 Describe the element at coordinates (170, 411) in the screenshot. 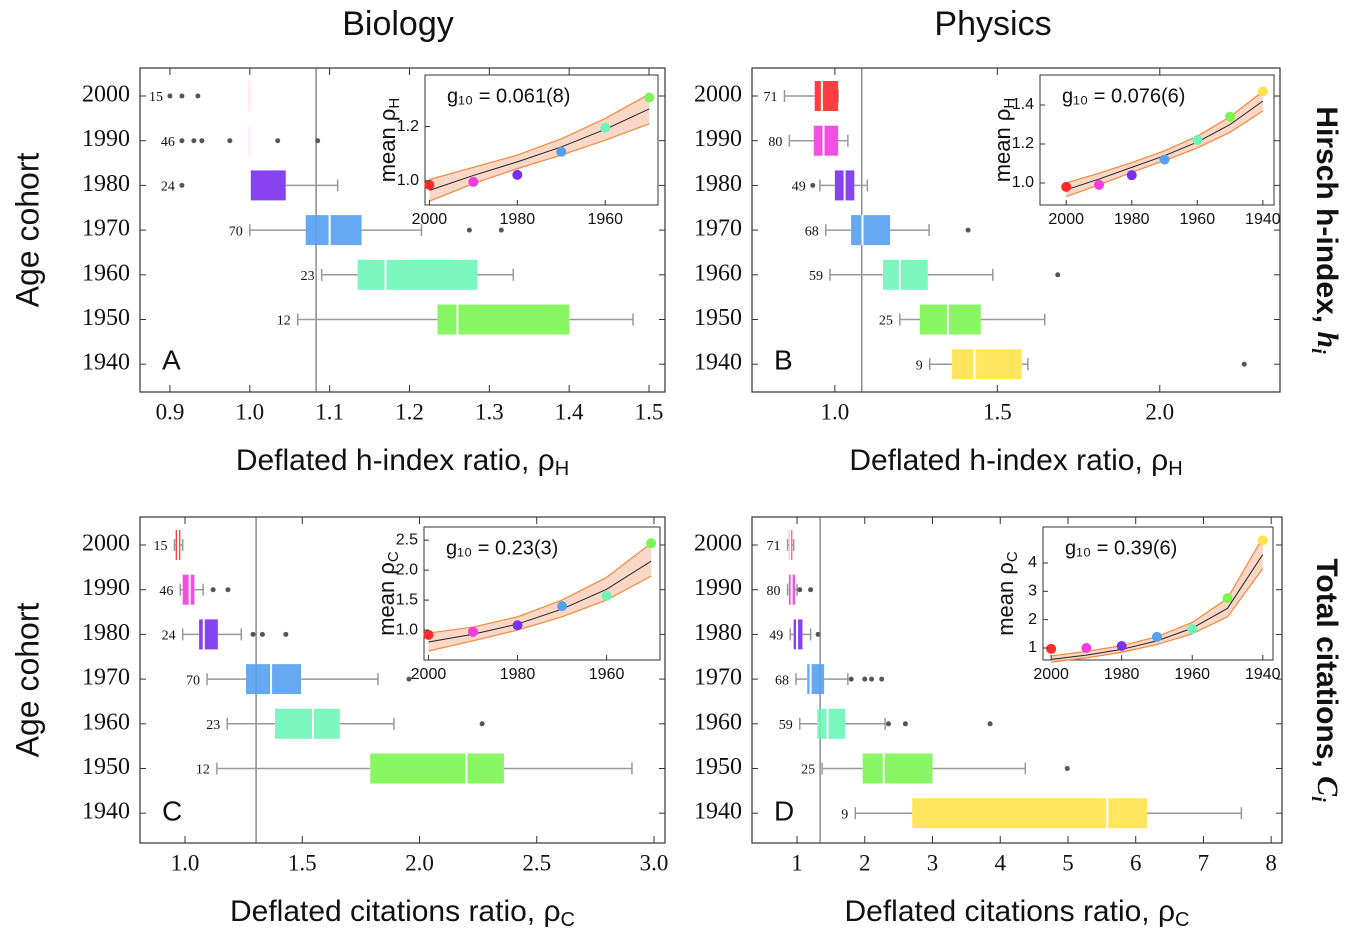

I see `x-tick-label: 0.9` at that location.